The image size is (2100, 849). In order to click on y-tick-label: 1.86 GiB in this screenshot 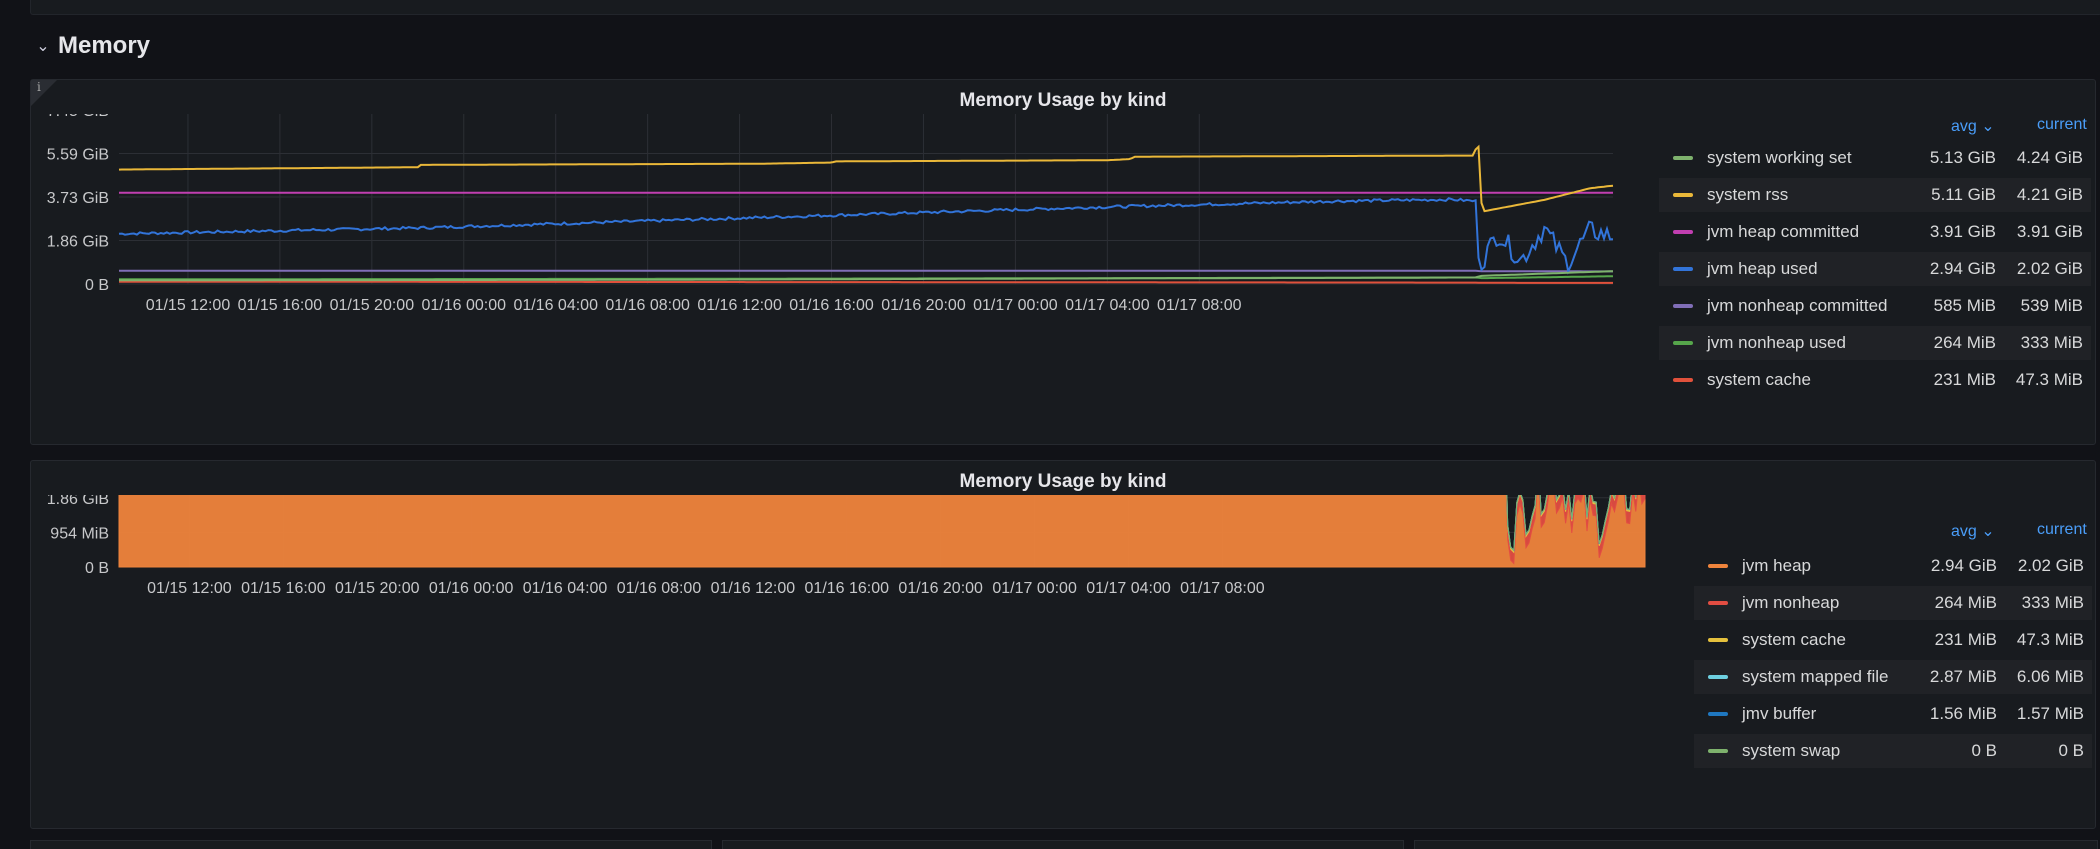, I will do `click(78, 501)`.